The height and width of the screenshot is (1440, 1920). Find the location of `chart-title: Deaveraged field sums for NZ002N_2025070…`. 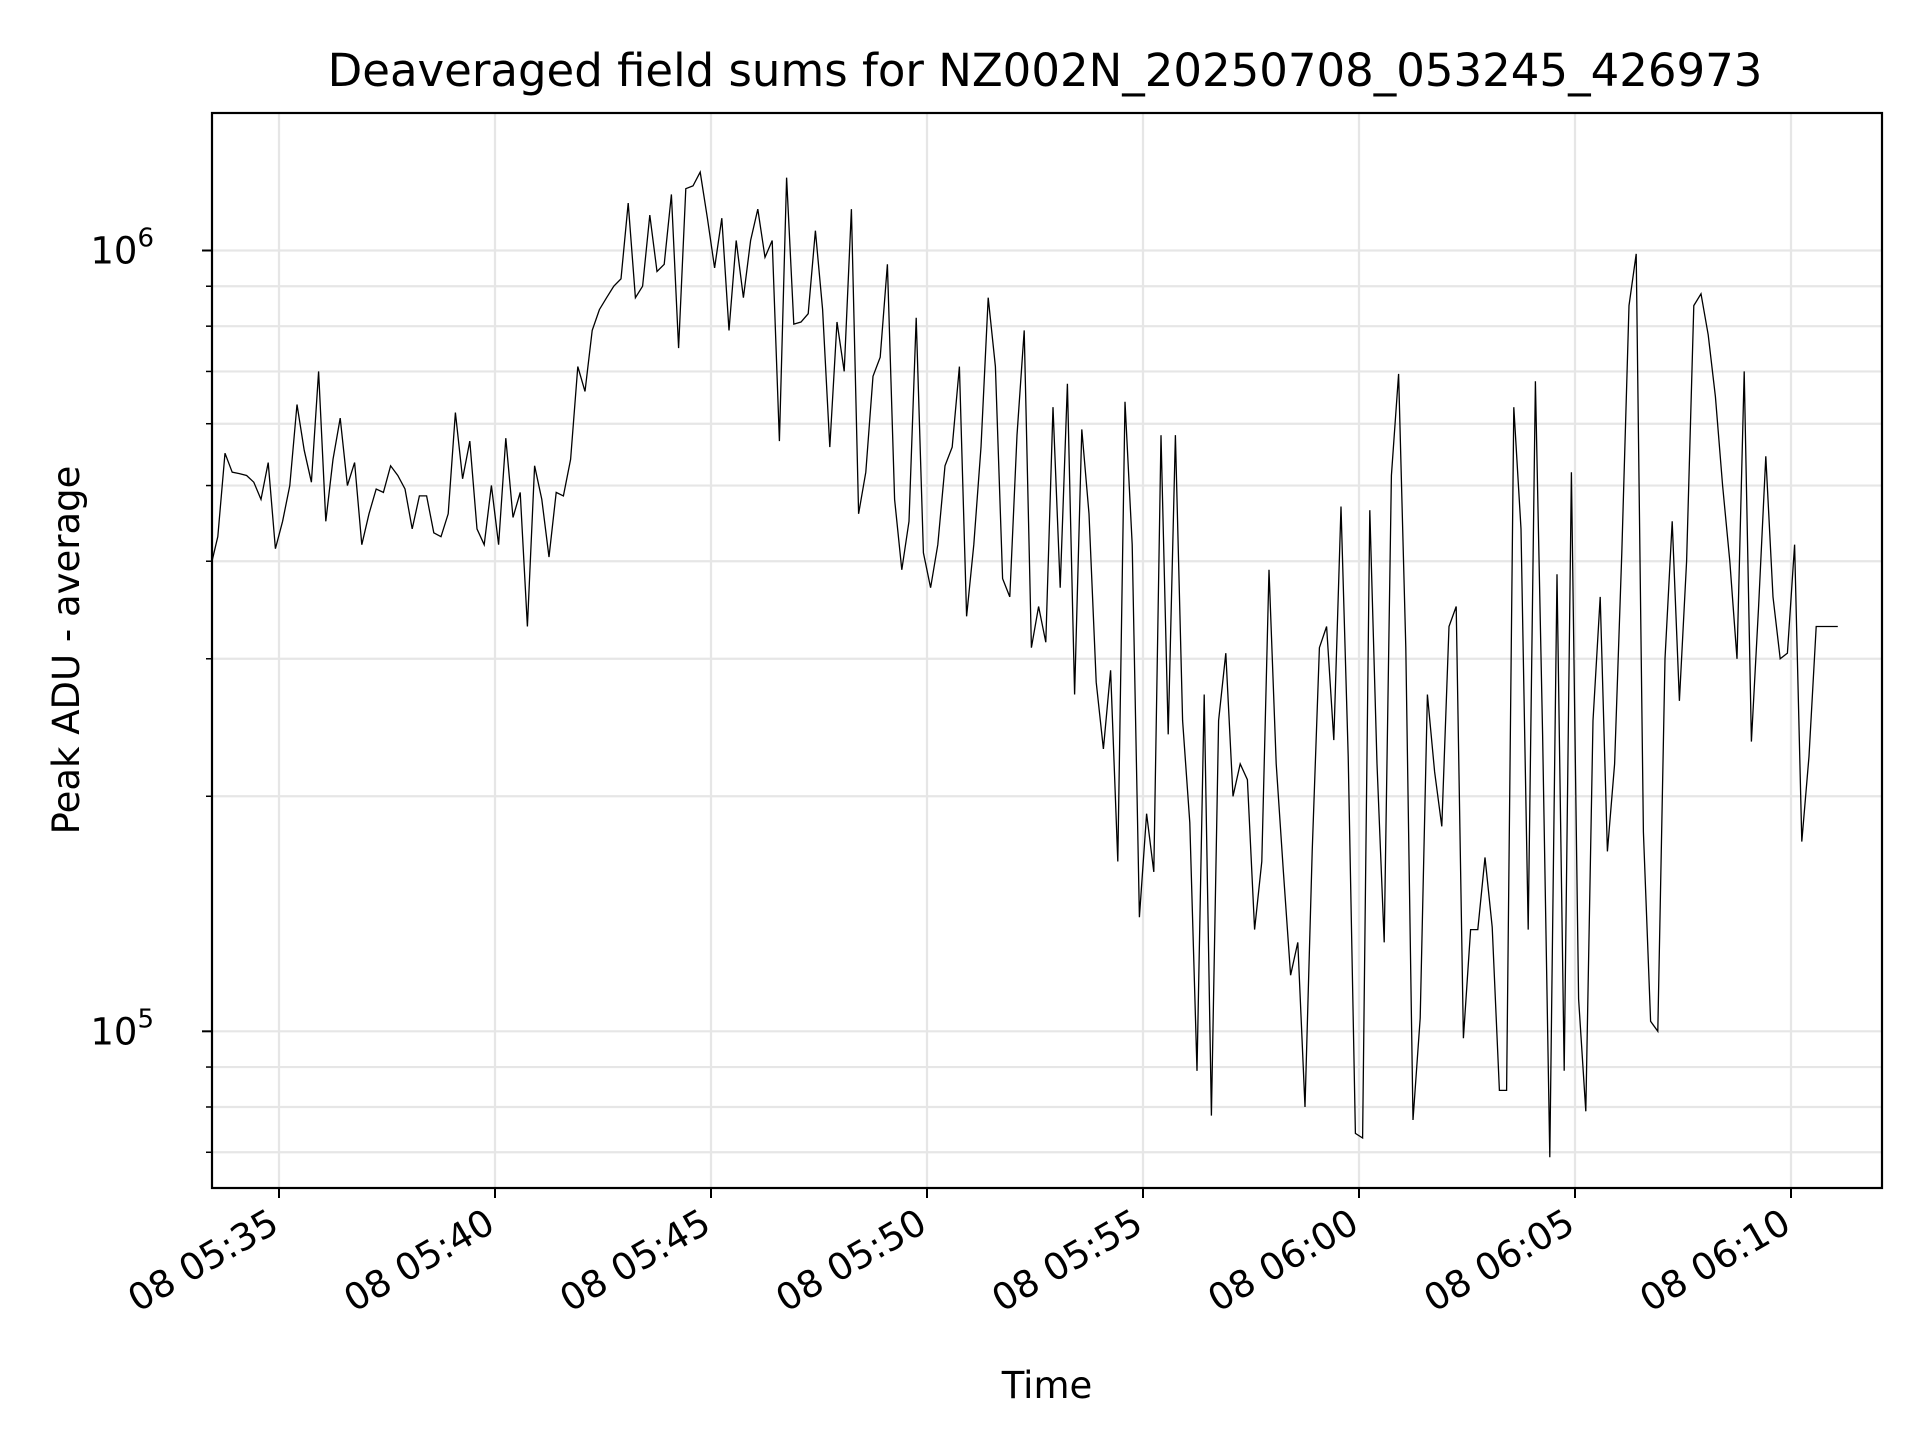

chart-title: Deaveraged field sums for NZ002N_2025070… is located at coordinates (1045, 70).